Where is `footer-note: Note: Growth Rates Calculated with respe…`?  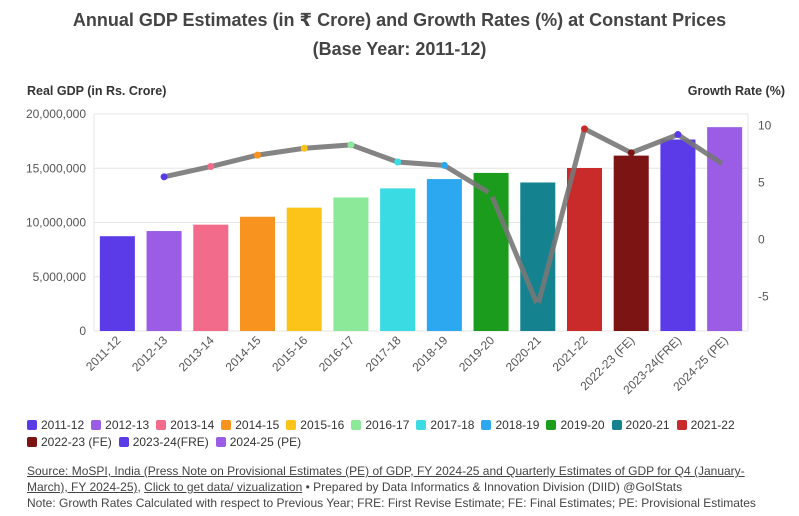
footer-note: Note: Growth Rates Calculated with respe… is located at coordinates (391, 503).